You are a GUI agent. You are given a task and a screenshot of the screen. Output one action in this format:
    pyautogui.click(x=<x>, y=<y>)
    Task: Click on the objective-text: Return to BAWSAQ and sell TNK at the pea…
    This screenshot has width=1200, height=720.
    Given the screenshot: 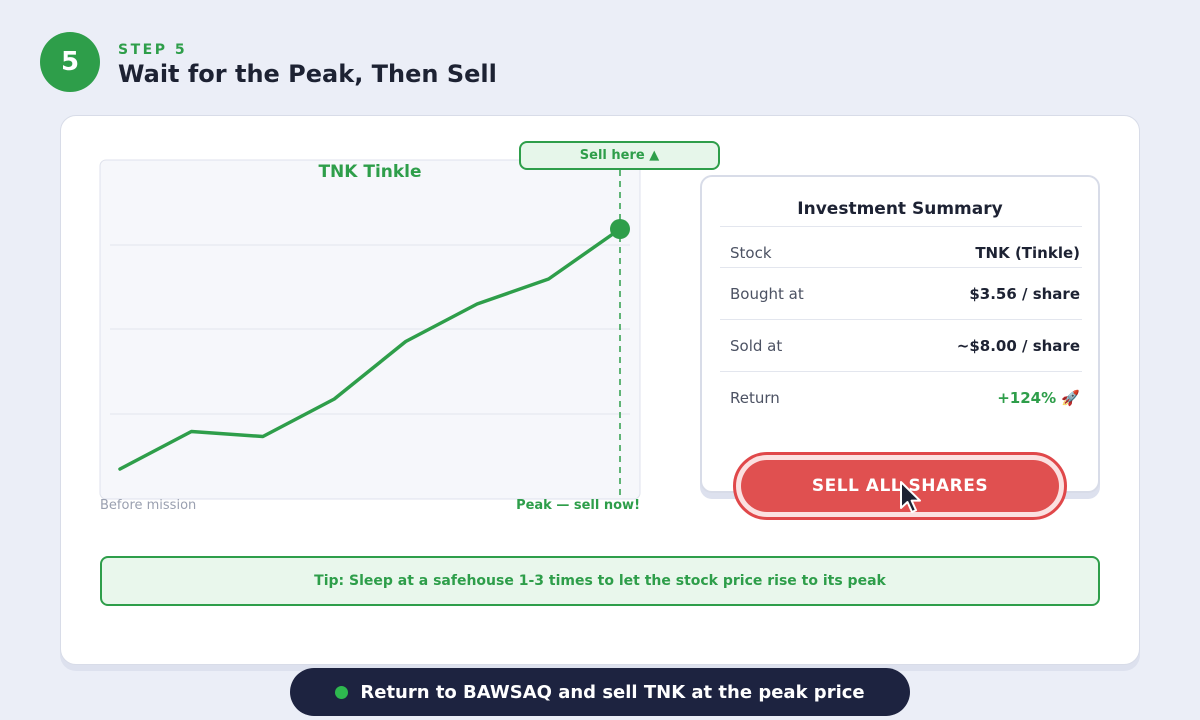 What is the action you would take?
    pyautogui.click(x=612, y=692)
    